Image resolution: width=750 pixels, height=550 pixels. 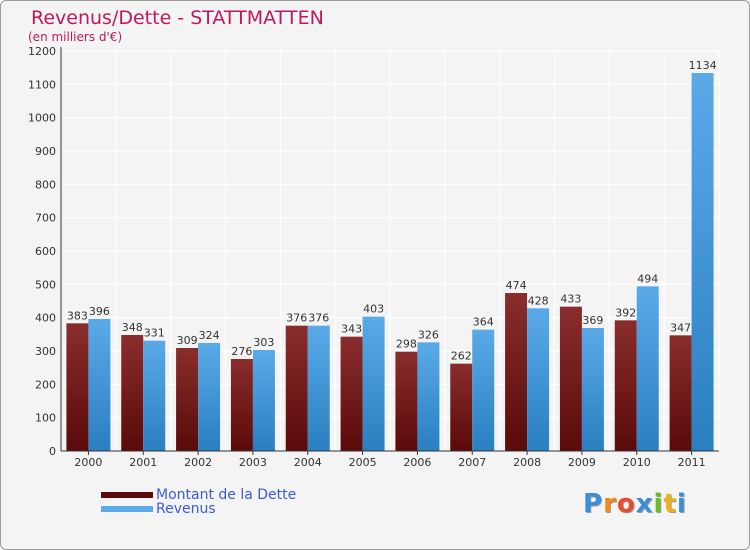 I want to click on value-label-revenus: 1134, so click(x=703, y=65).